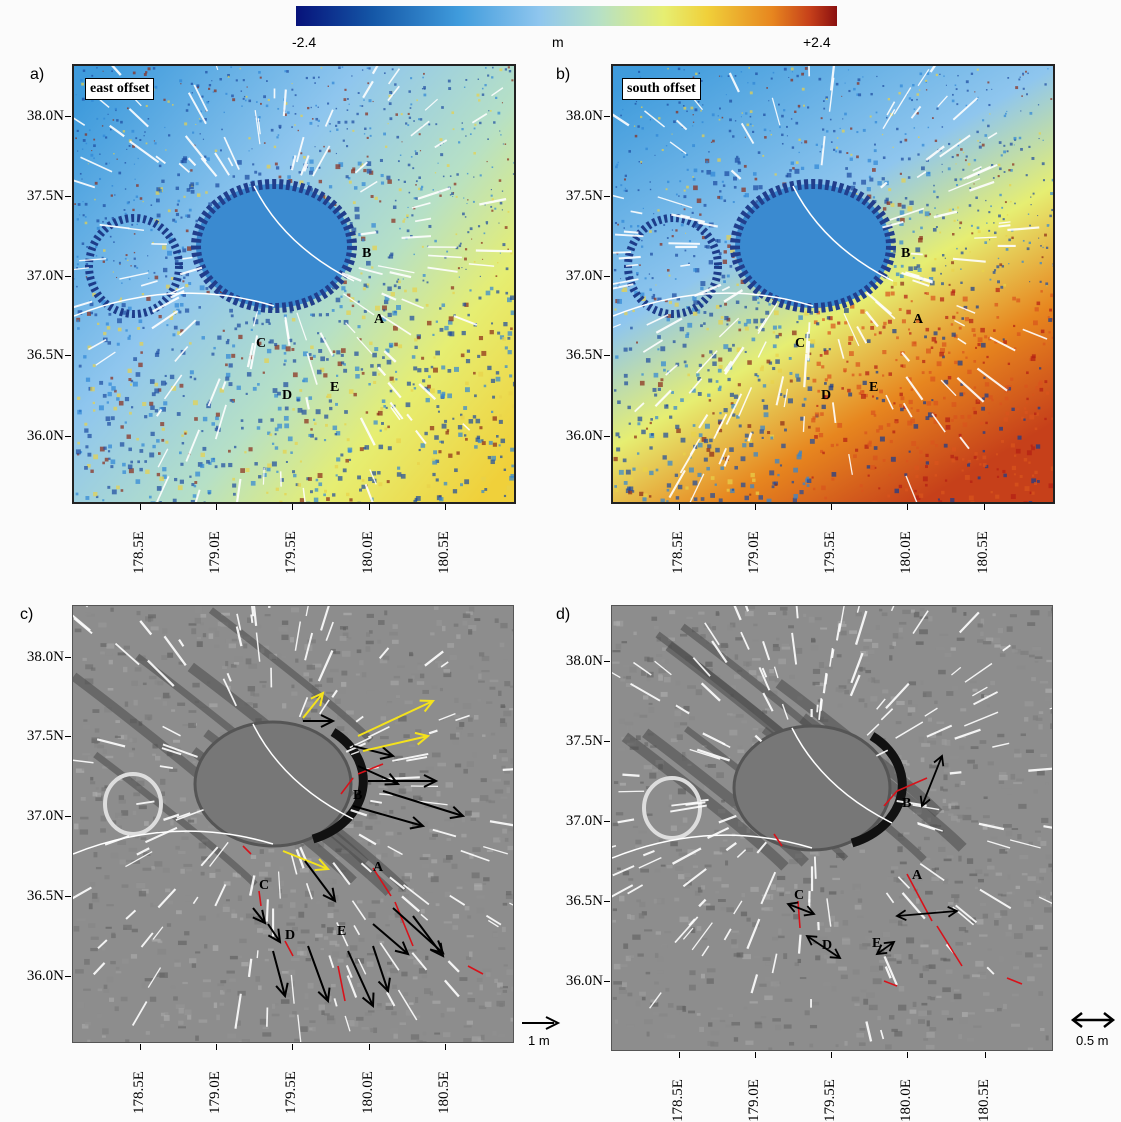 The image size is (1121, 1122). I want to click on east-offset-tag: east offset, so click(119, 89).